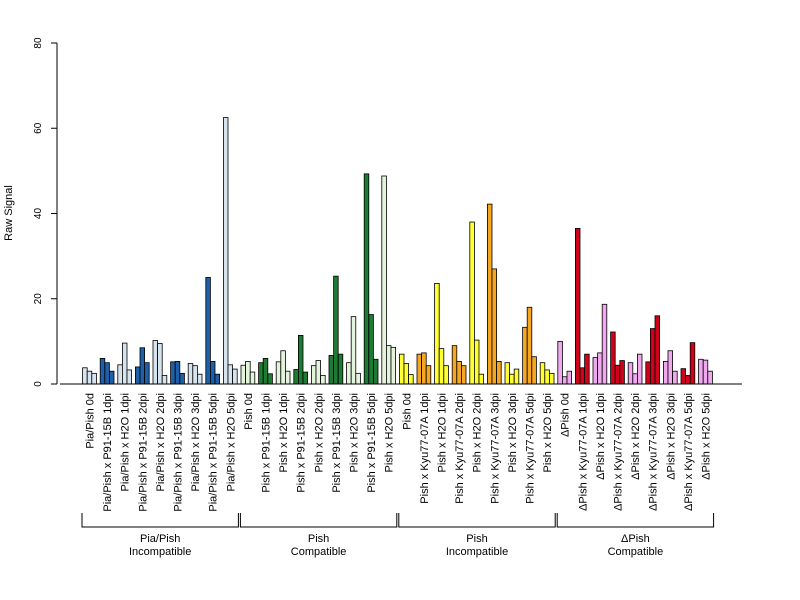 The height and width of the screenshot is (600, 800). What do you see at coordinates (143, 452) in the screenshot?
I see `category-label: Pia/Pish x P91-15B 2dpi` at bounding box center [143, 452].